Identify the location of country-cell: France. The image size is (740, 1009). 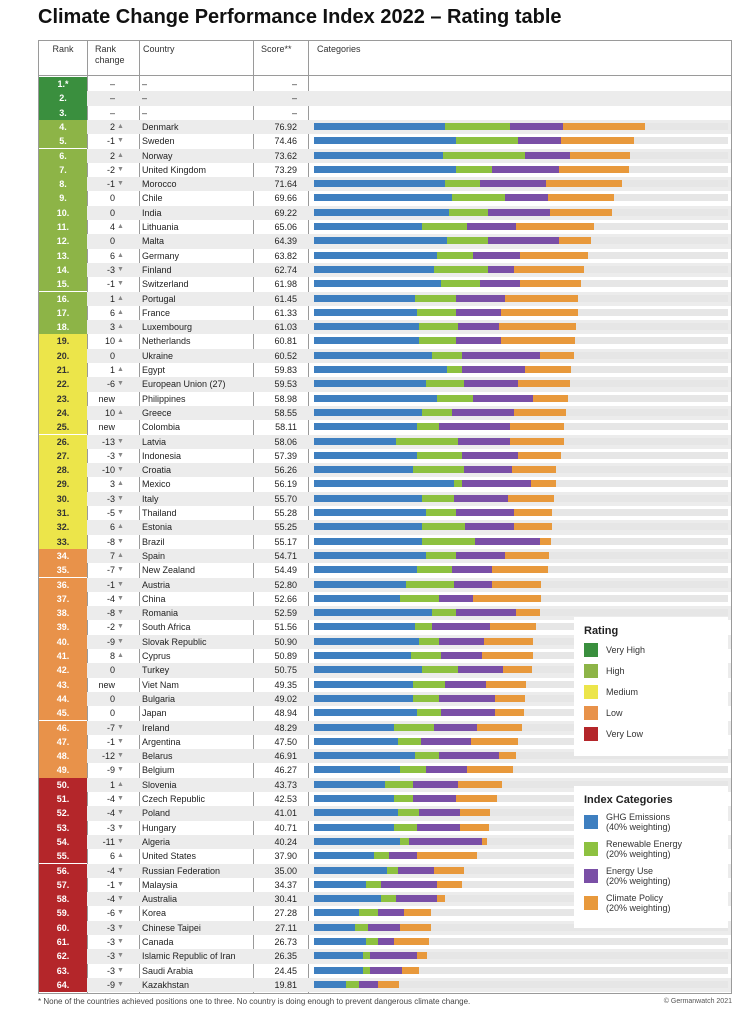
(156, 312).